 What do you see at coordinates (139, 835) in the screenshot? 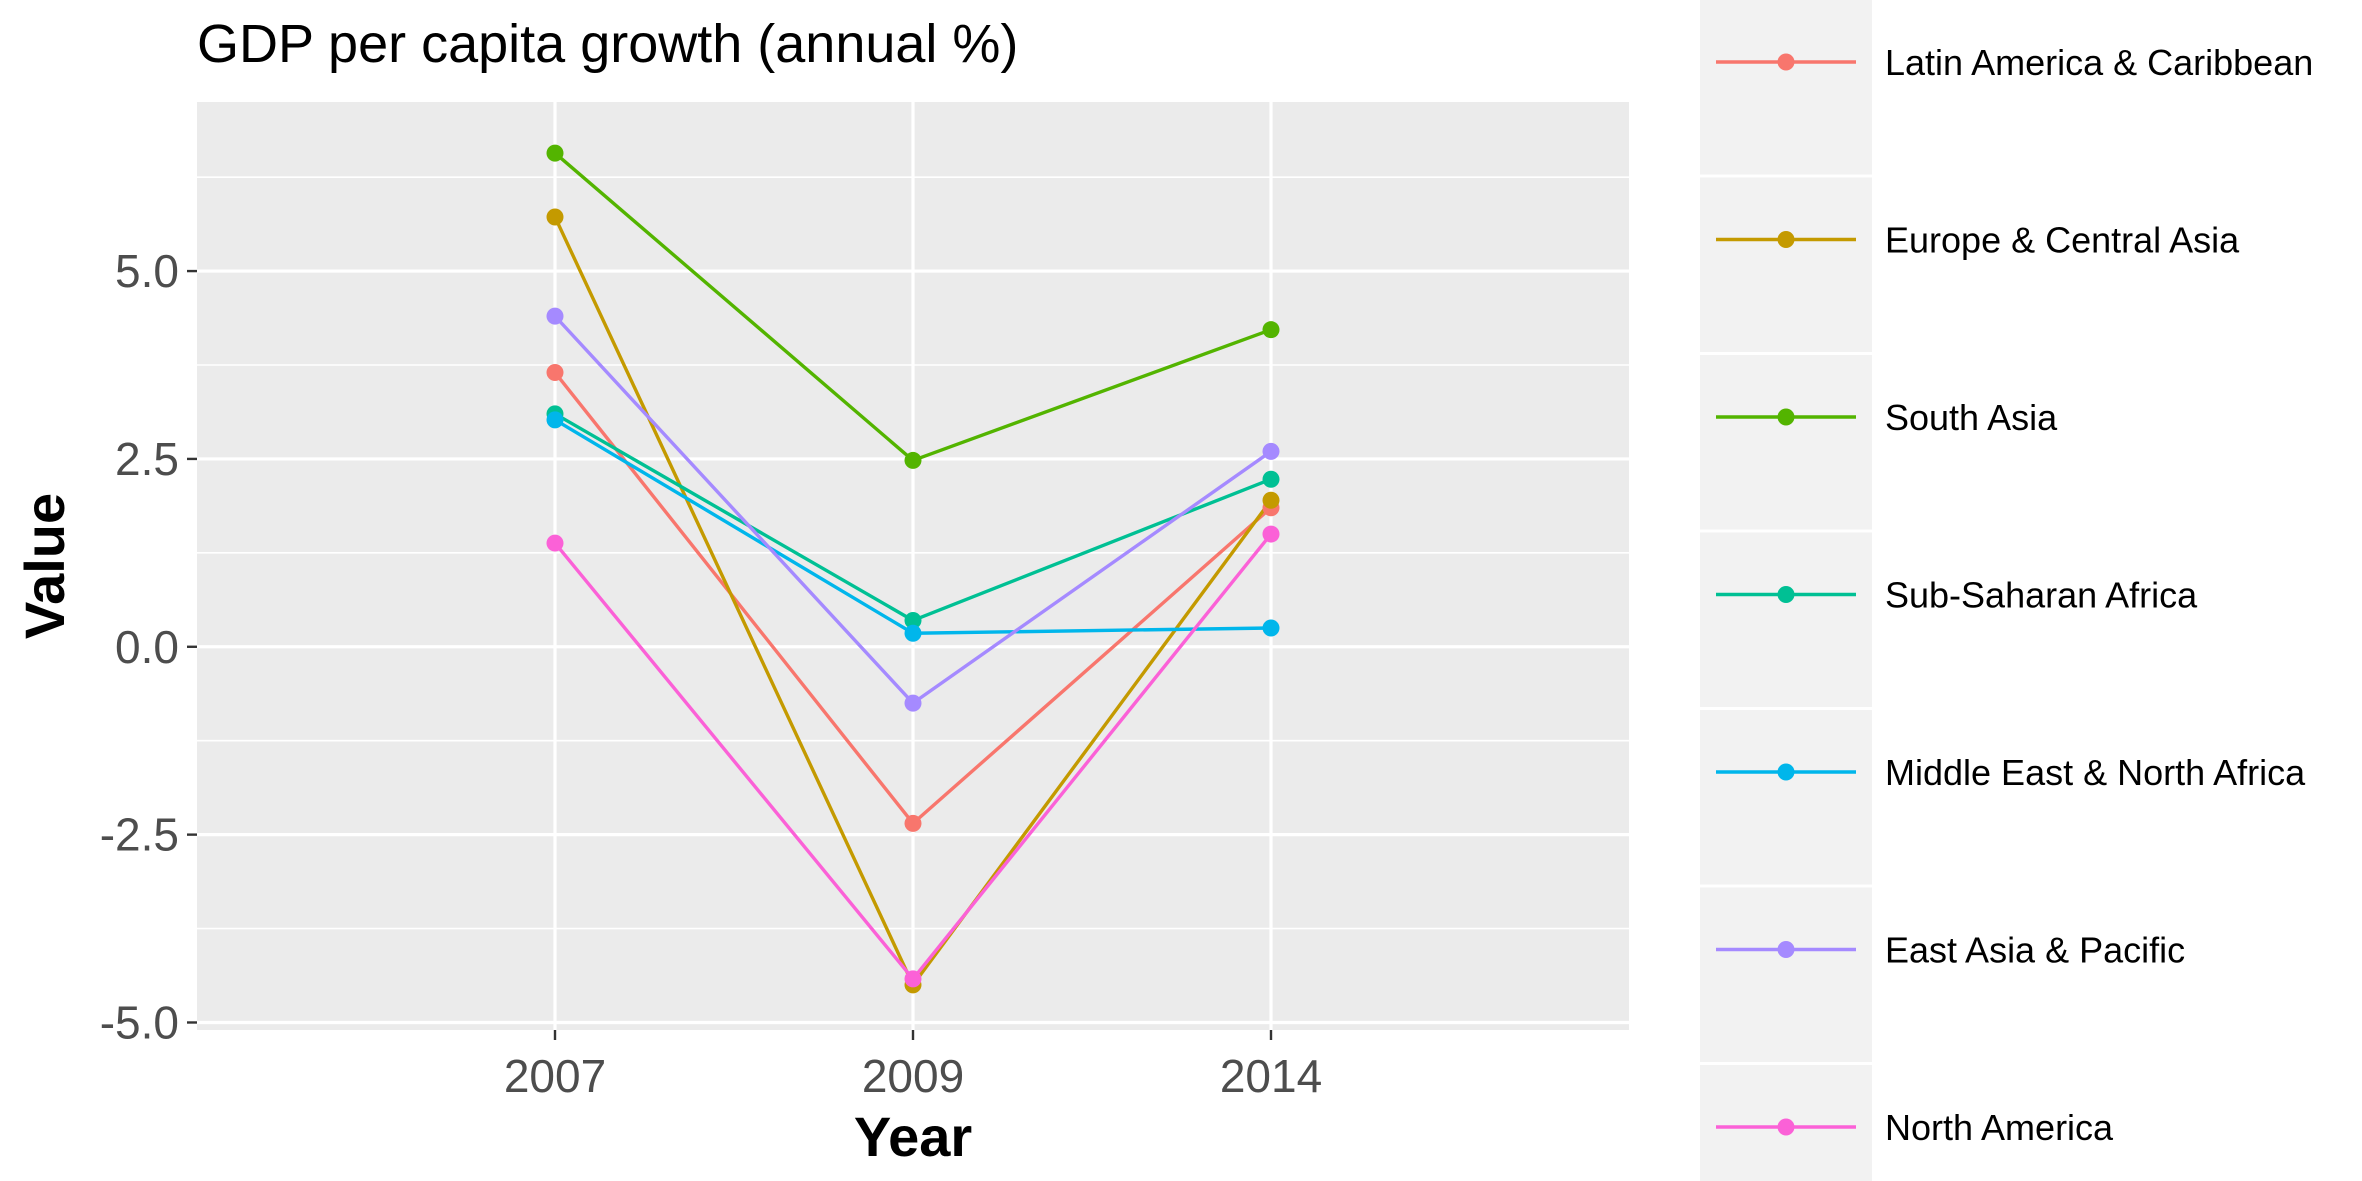
I see `y-tick-label: -2.5` at bounding box center [139, 835].